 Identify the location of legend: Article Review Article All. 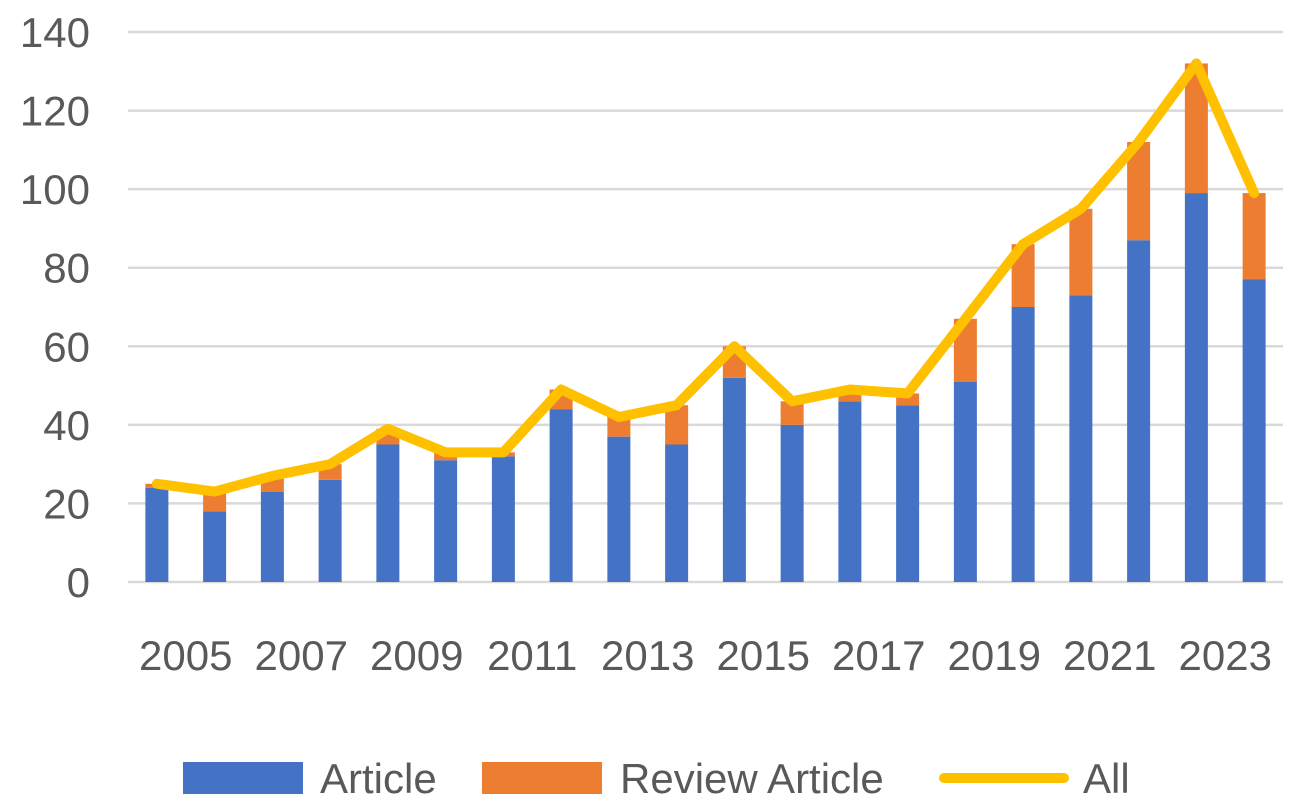
(656, 778).